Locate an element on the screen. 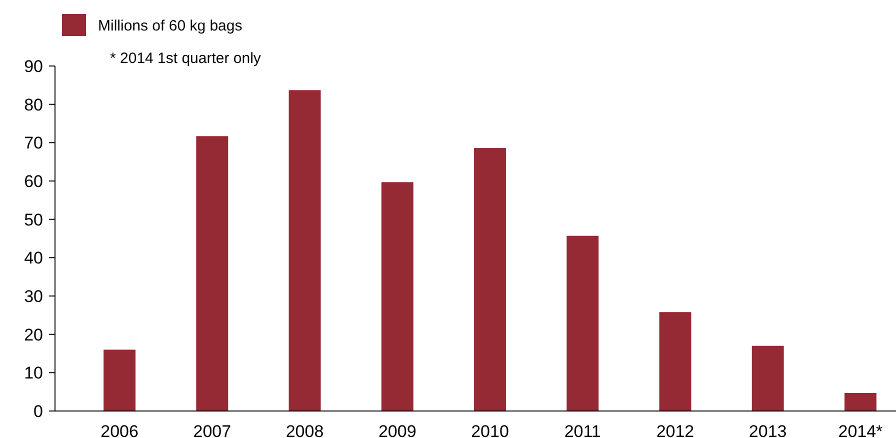 The image size is (896, 438). y-tick-label: 50 is located at coordinates (33, 220).